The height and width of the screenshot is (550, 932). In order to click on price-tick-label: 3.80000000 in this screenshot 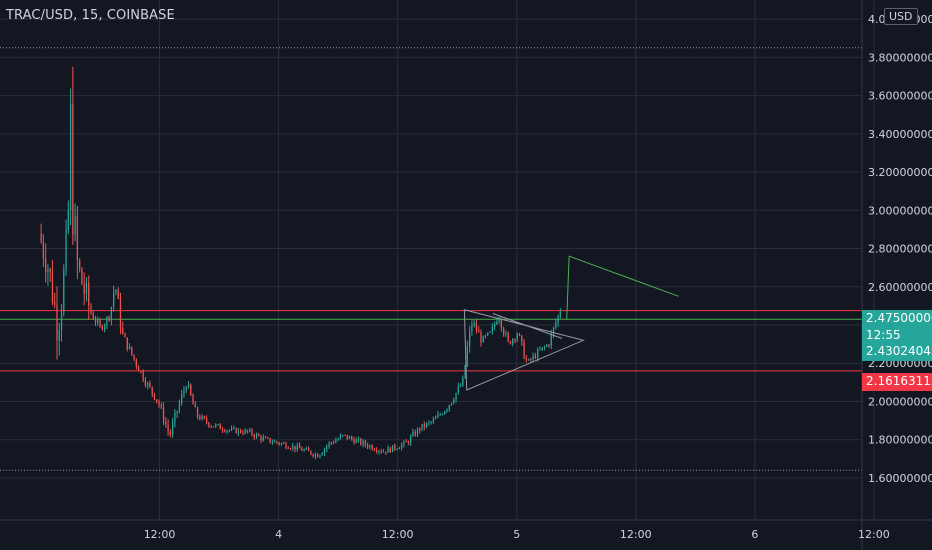, I will do `click(900, 57)`.